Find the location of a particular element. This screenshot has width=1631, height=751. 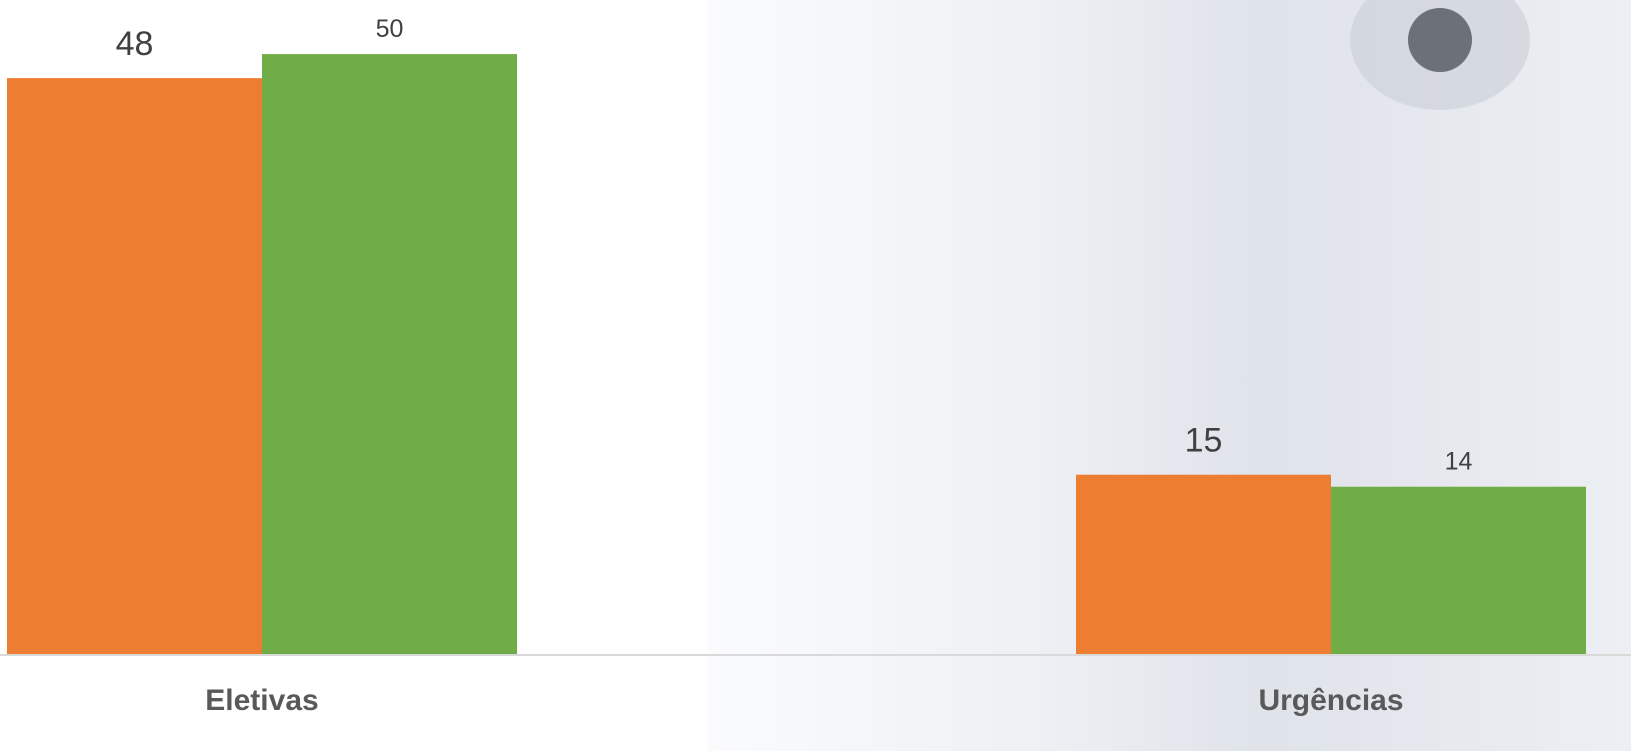

data-label: 48 is located at coordinates (135, 44).